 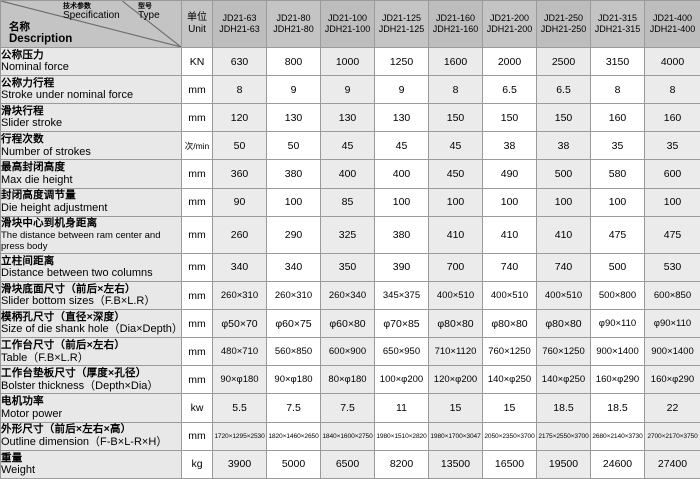 What do you see at coordinates (91, 267) in the screenshot?
I see `row-description: 立柱间距离 Distance between two columns` at bounding box center [91, 267].